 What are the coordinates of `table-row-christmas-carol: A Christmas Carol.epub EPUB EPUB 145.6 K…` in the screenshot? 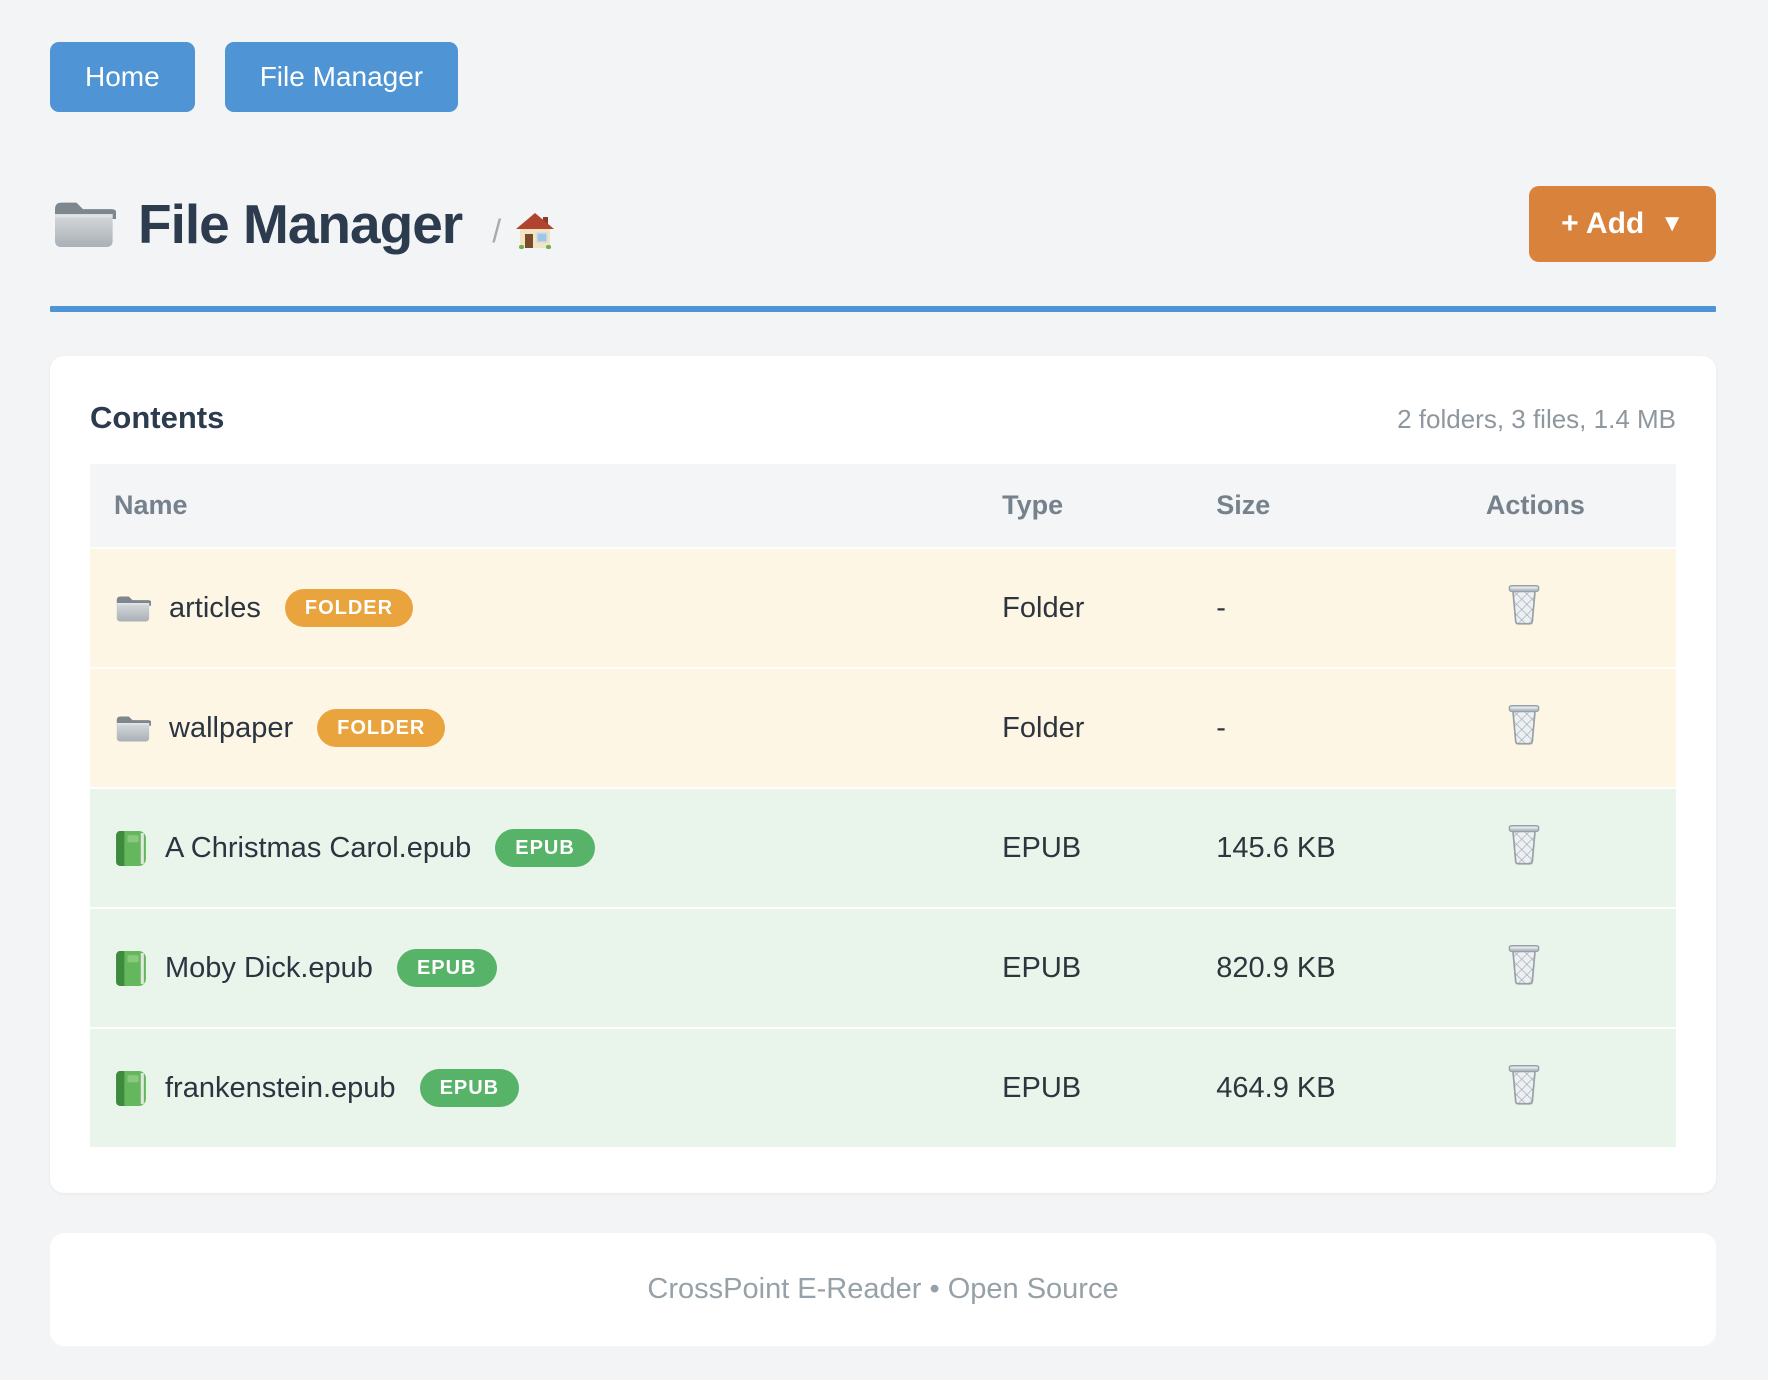 It's located at (883, 847).